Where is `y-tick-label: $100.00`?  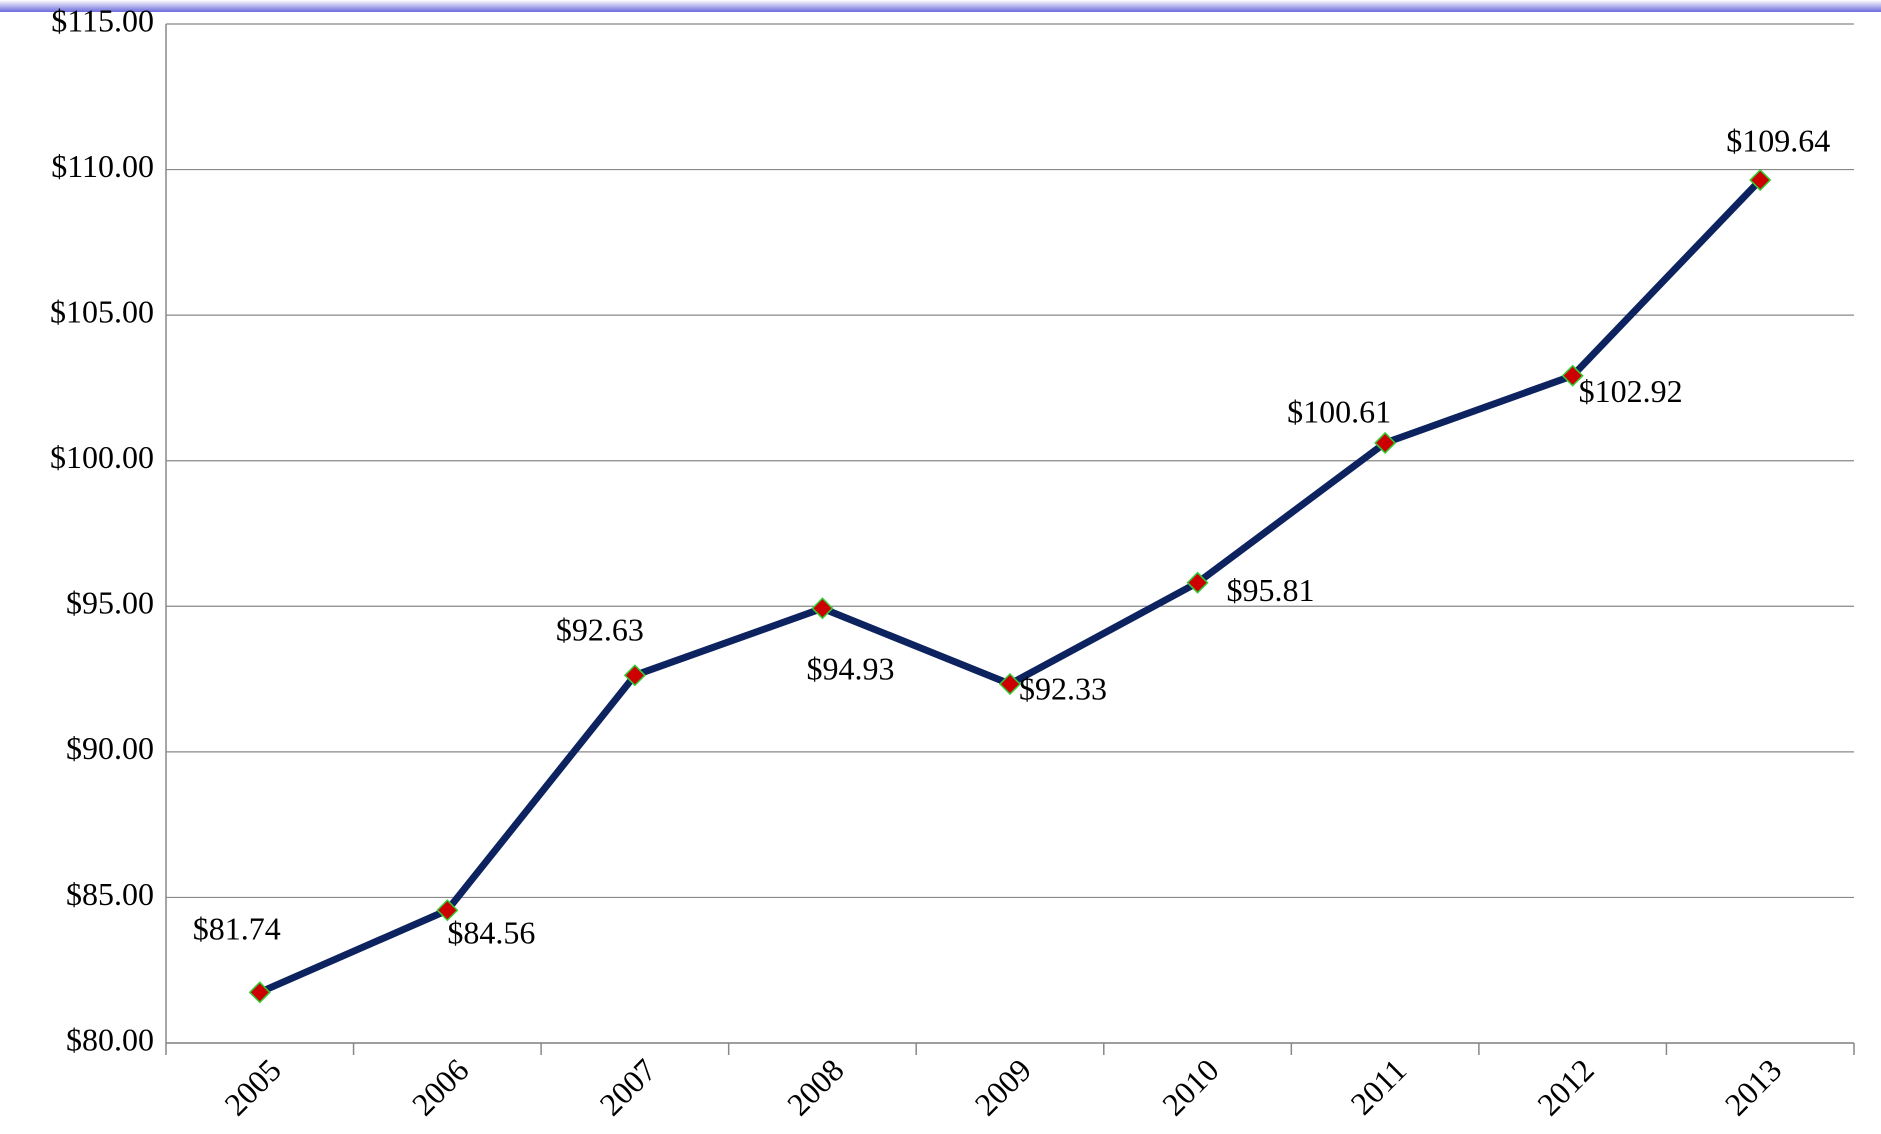 y-tick-label: $100.00 is located at coordinates (102, 457).